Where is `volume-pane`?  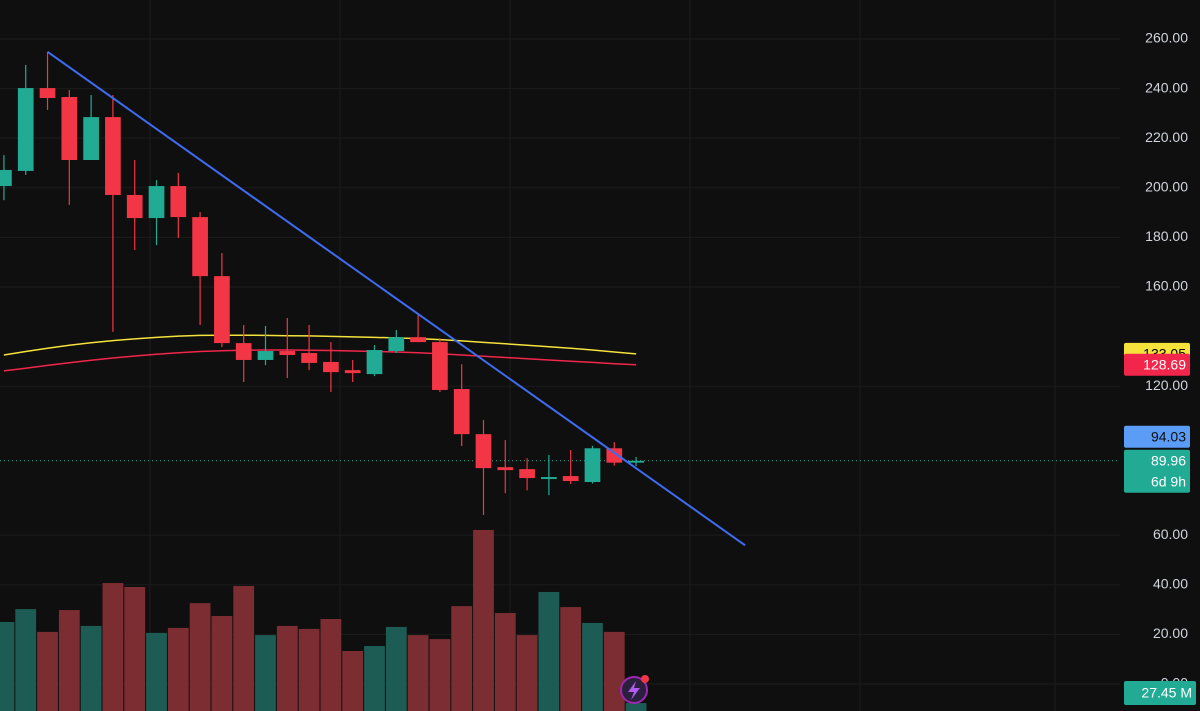
volume-pane is located at coordinates (323, 620).